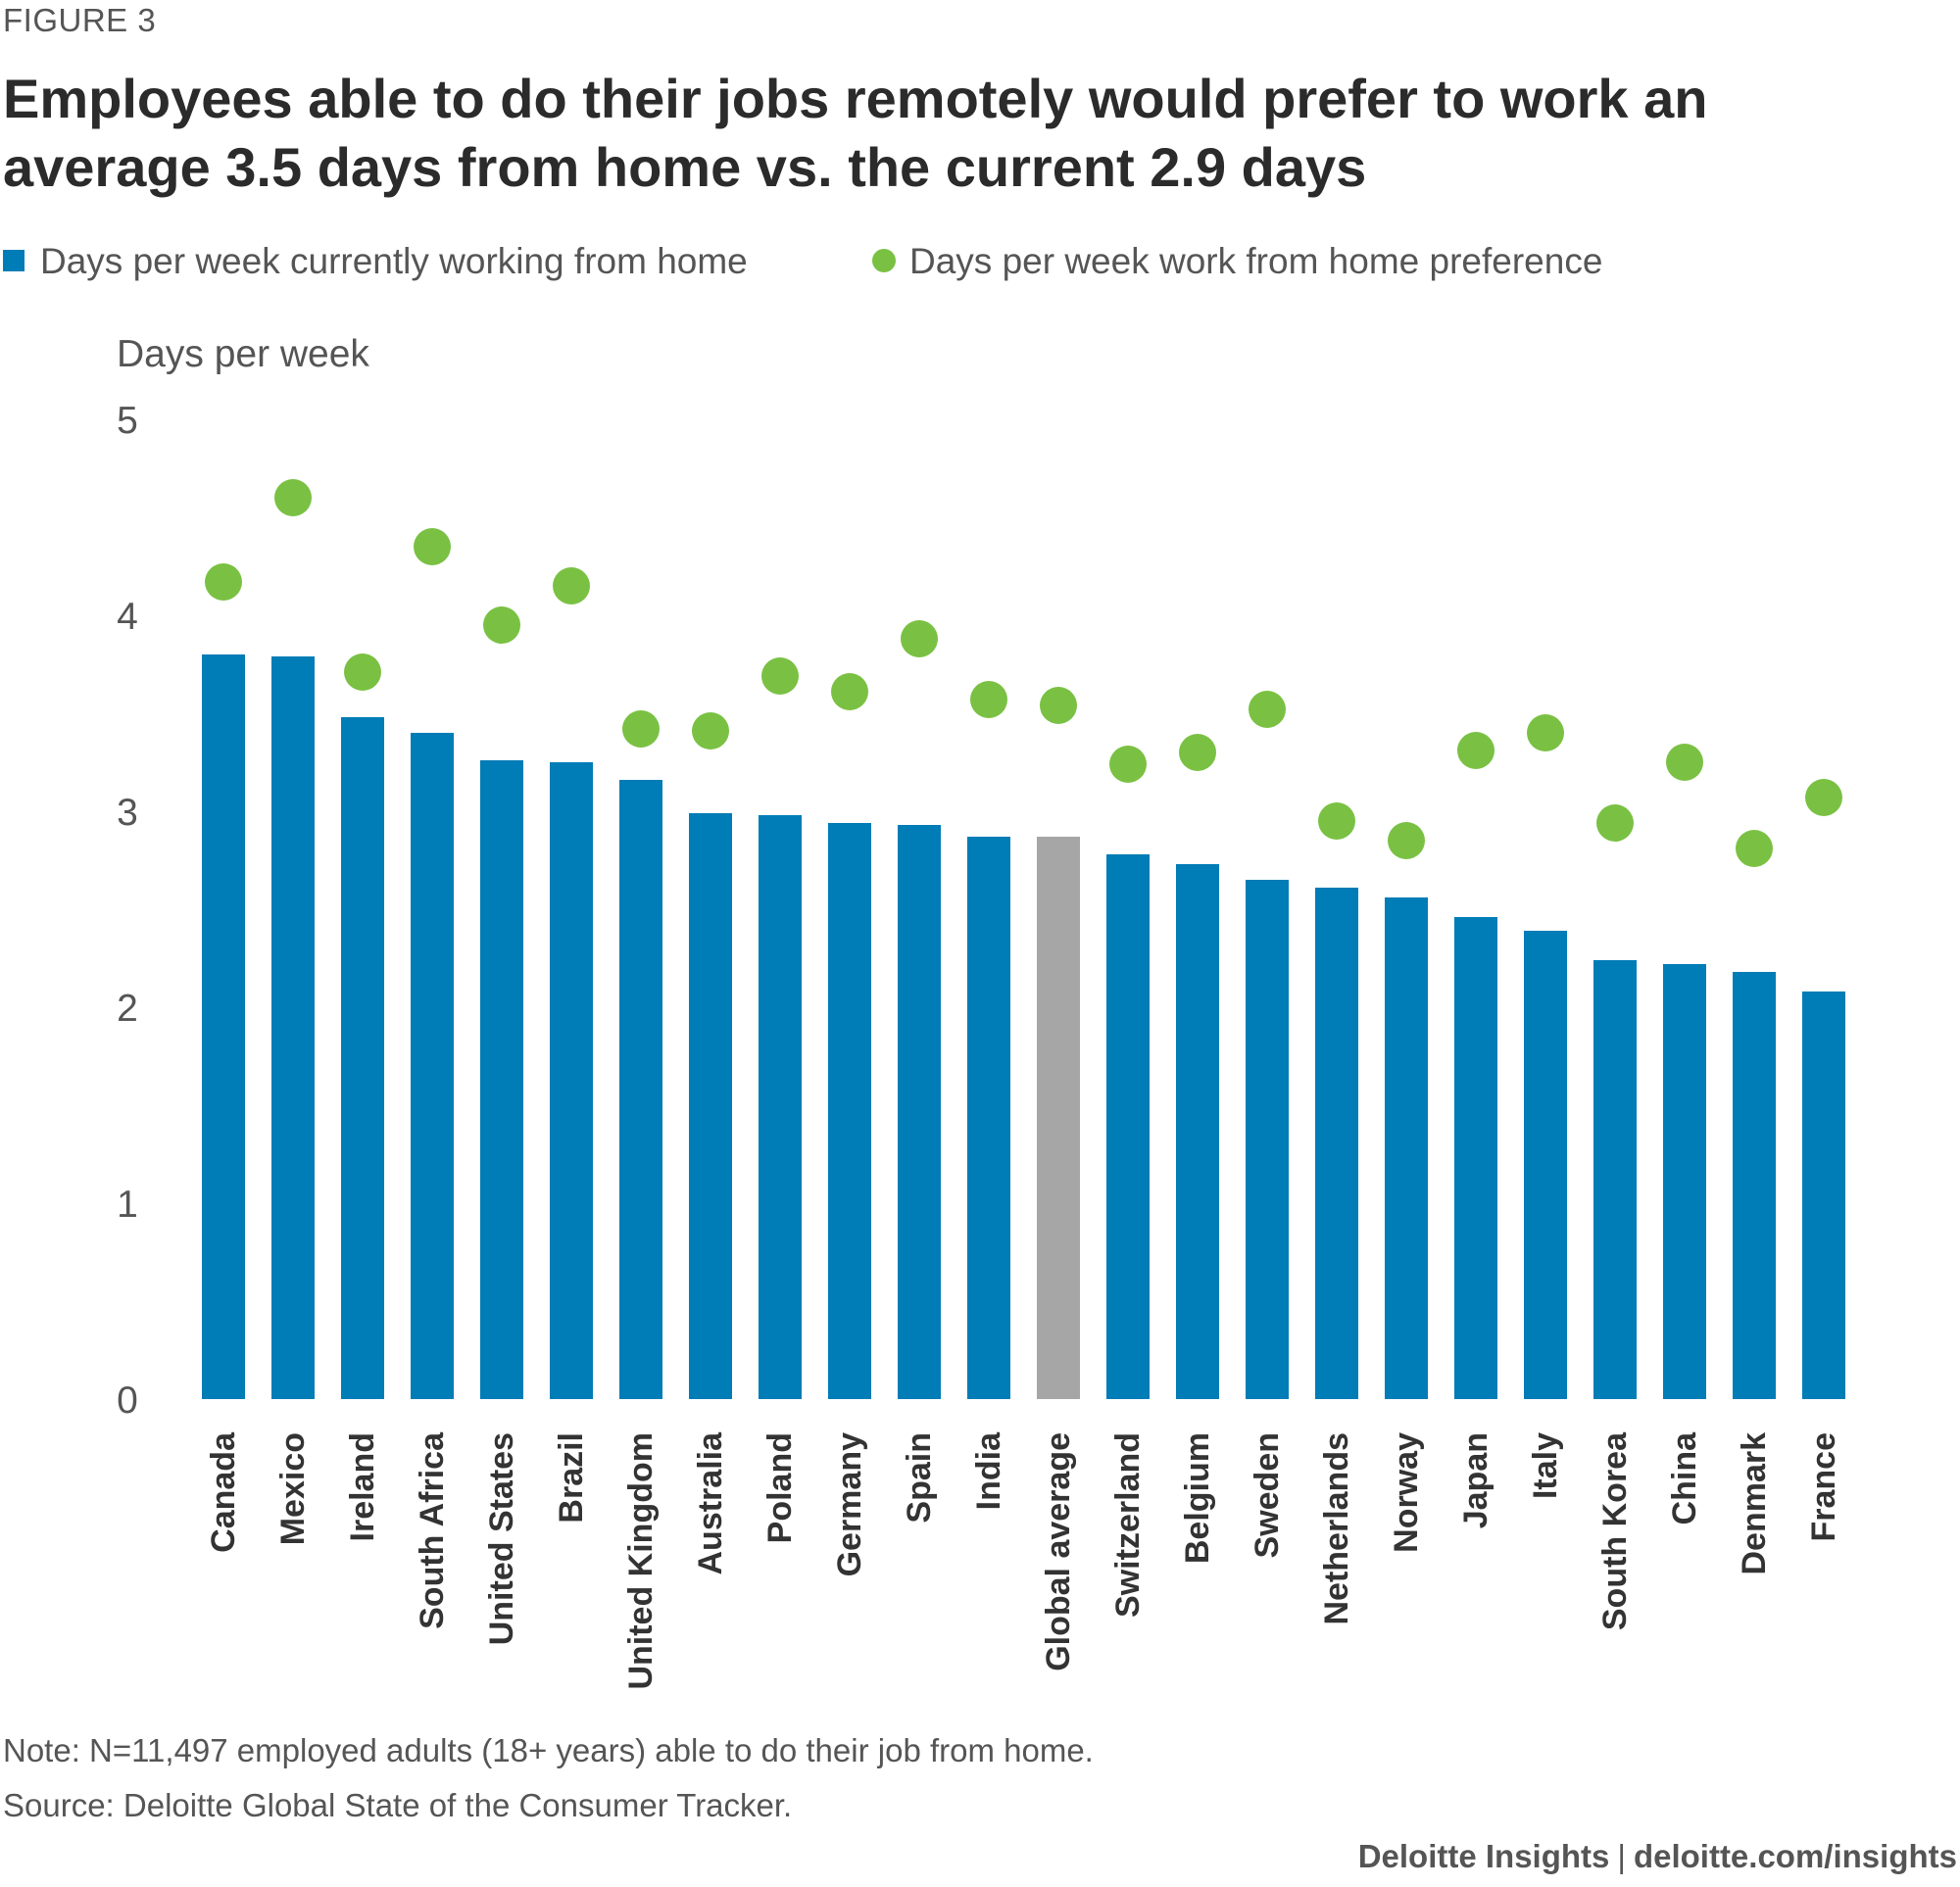  What do you see at coordinates (432, 1530) in the screenshot?
I see `x-tick-label: South Africa` at bounding box center [432, 1530].